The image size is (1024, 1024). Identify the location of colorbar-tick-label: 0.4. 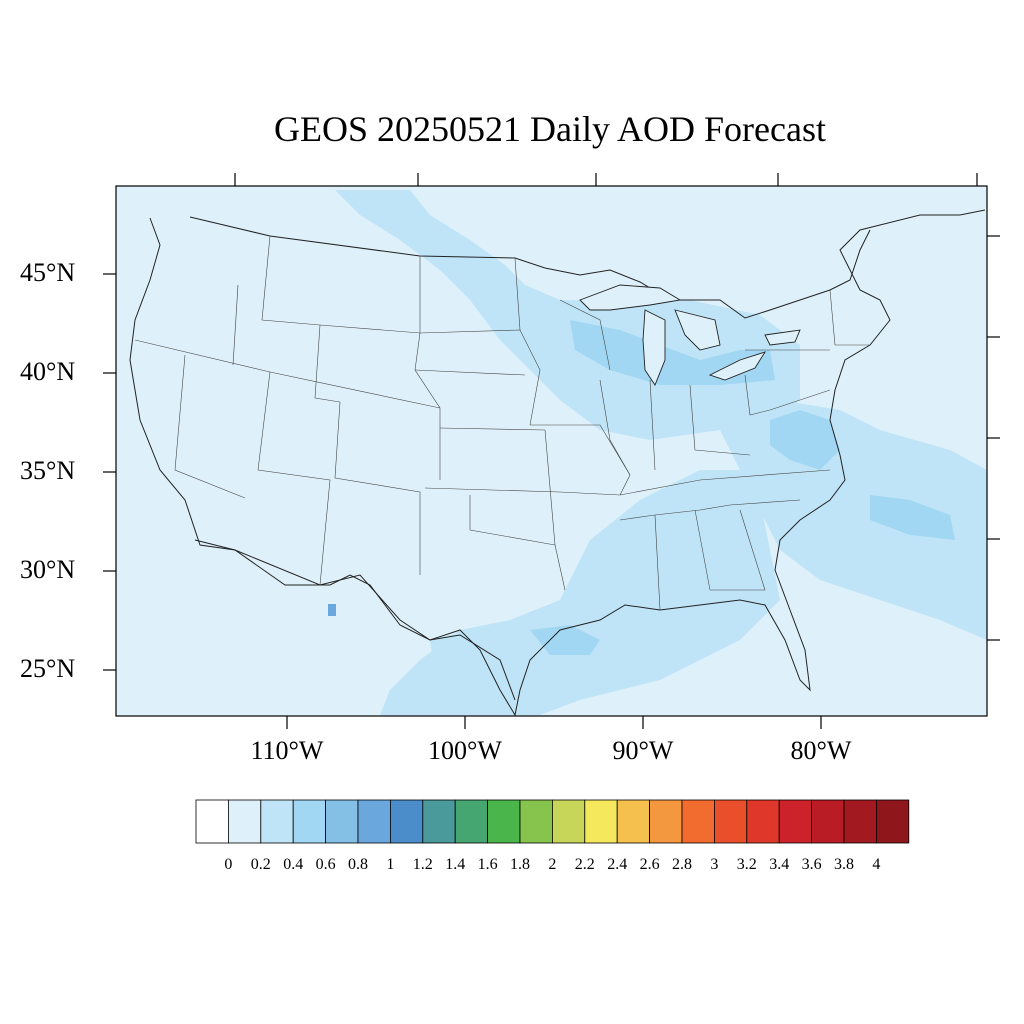
(293, 864).